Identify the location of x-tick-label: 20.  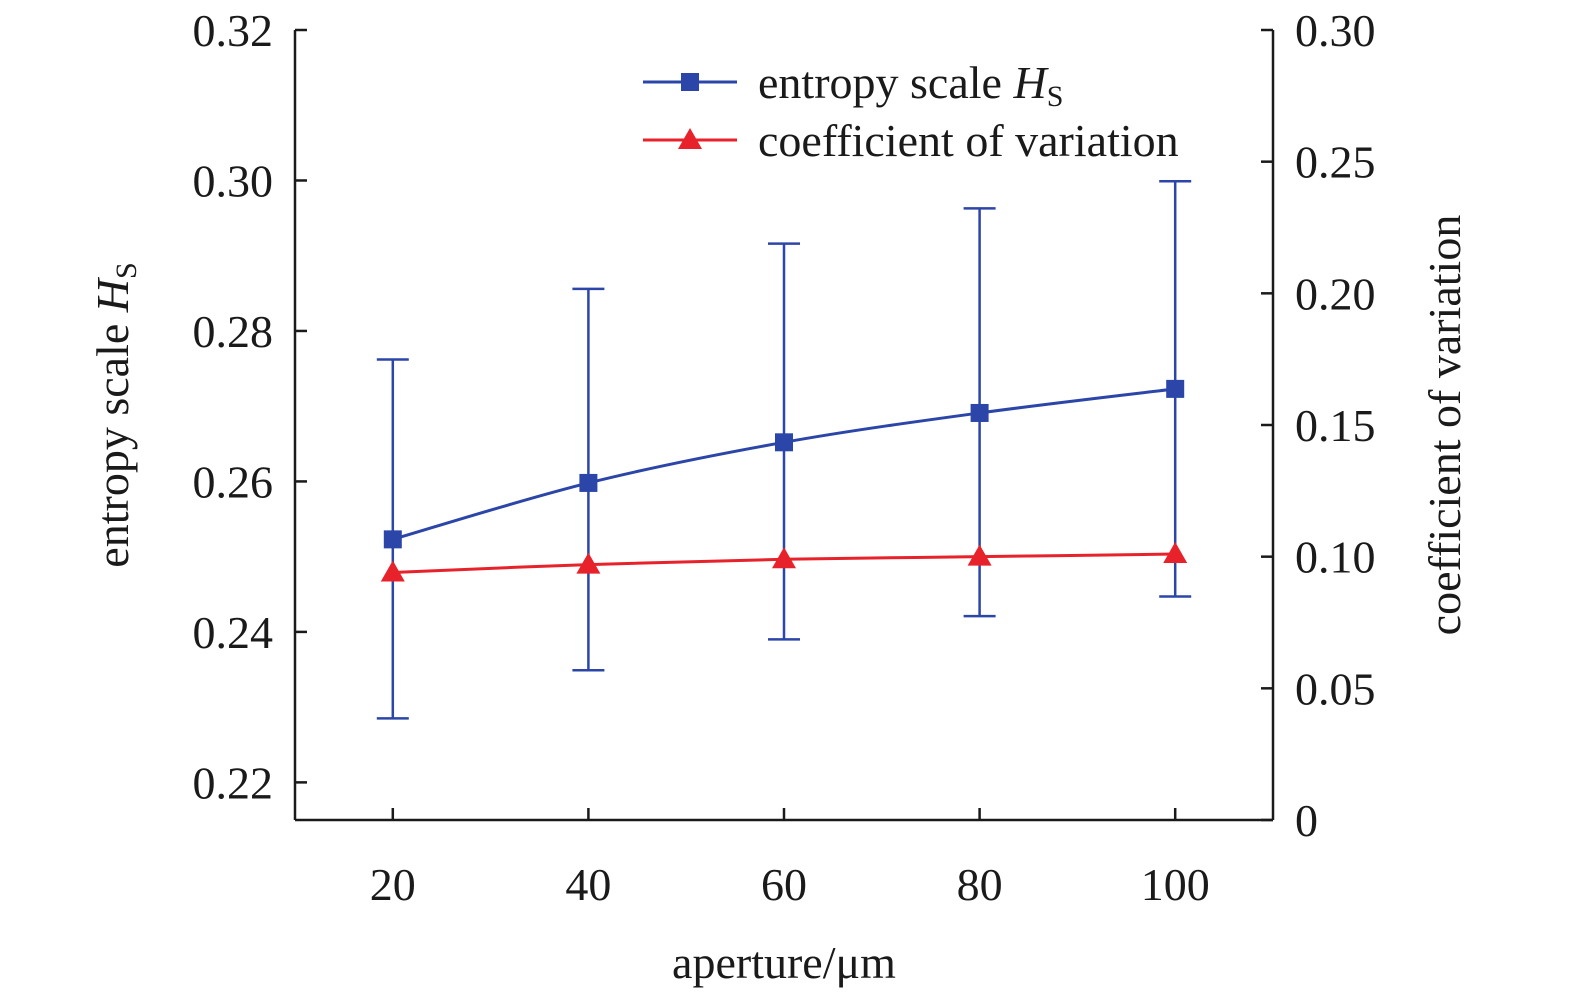
(393, 884).